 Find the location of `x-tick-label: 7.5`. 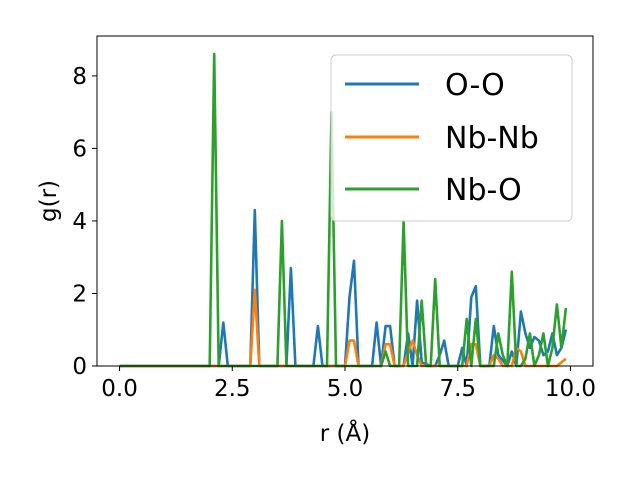

x-tick-label: 7.5 is located at coordinates (457, 389).